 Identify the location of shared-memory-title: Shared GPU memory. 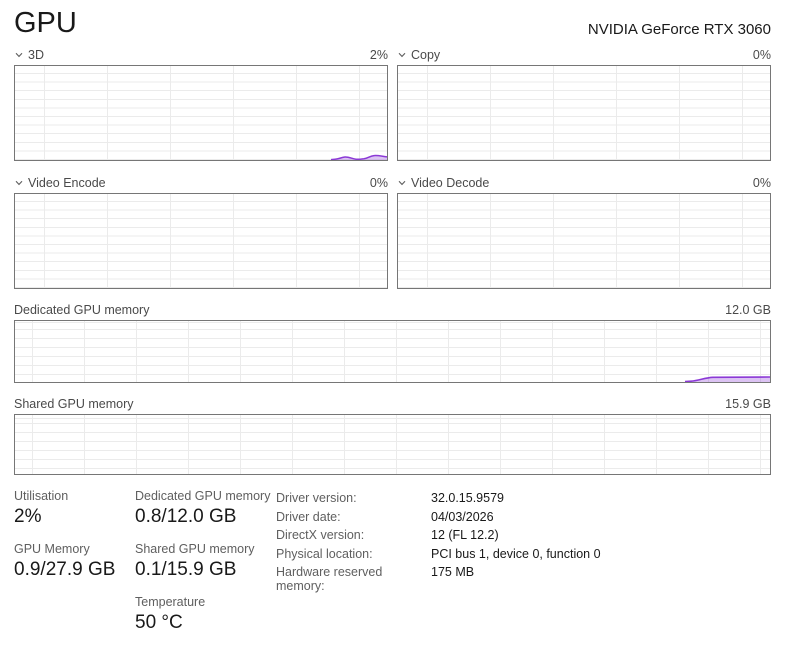
(74, 404).